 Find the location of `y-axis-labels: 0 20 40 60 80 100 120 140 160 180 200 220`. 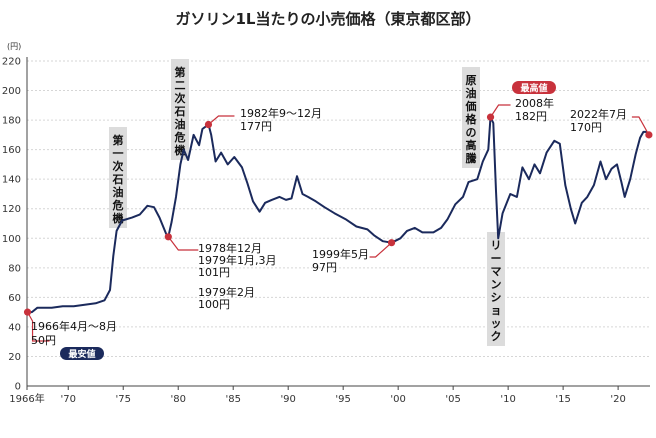

y-axis-labels: 0 20 40 60 80 100 120 140 160 180 200 220 is located at coordinates (11, 225).